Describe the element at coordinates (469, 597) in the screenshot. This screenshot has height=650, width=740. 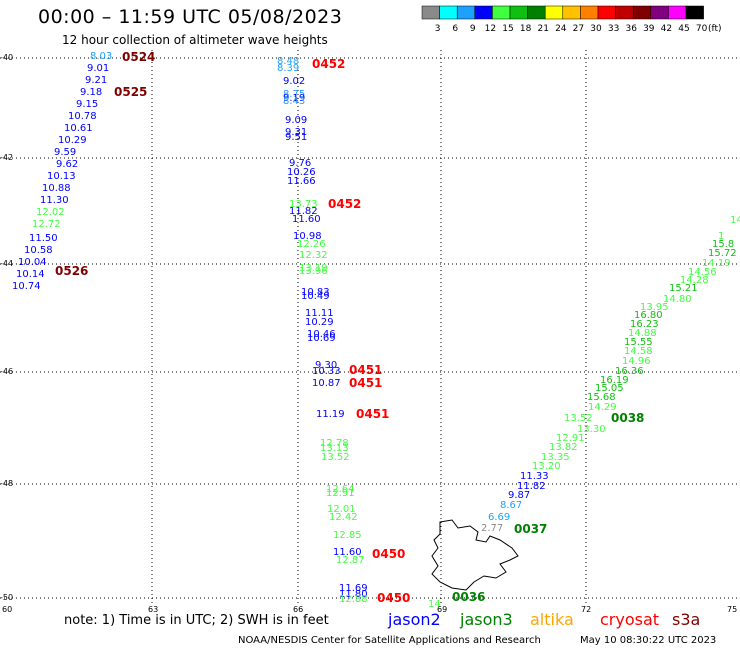
I see `pass-number-label: 0036` at that location.